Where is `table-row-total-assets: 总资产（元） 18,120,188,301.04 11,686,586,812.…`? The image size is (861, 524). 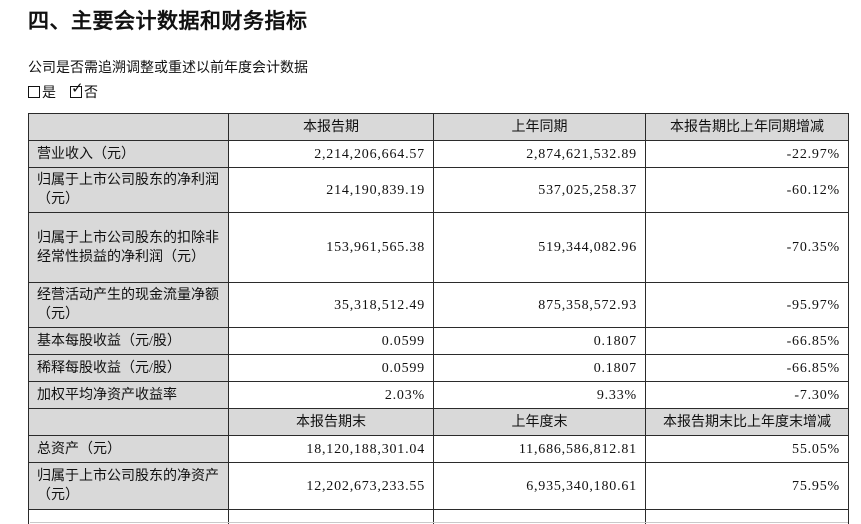 table-row-total-assets: 总资产（元） 18,120,188,301.04 11,686,586,812.… is located at coordinates (438, 449).